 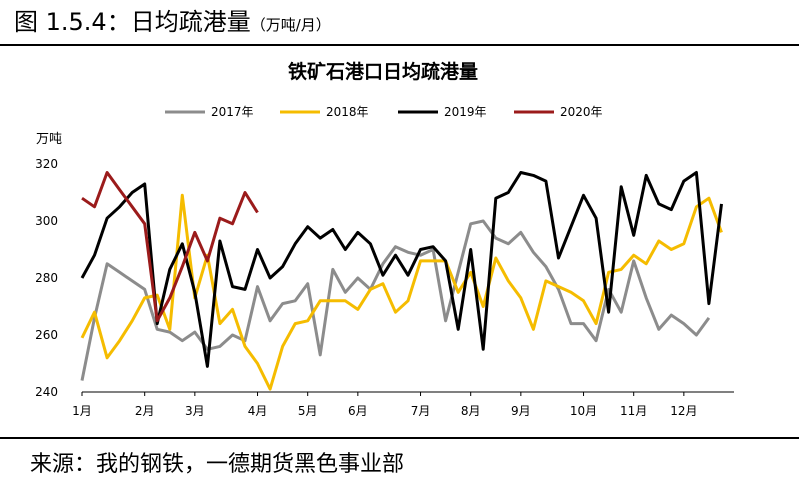 I want to click on x-tick-label: 10月, so click(x=583, y=411).